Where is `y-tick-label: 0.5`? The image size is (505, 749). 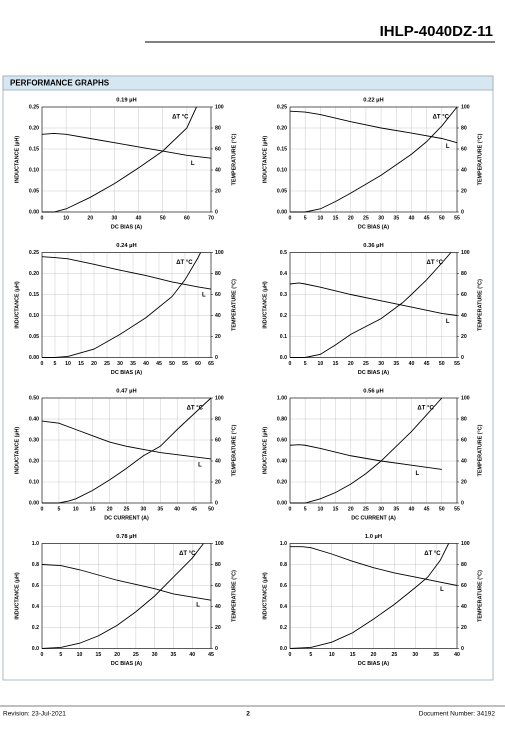 y-tick-label: 0.5 is located at coordinates (283, 253).